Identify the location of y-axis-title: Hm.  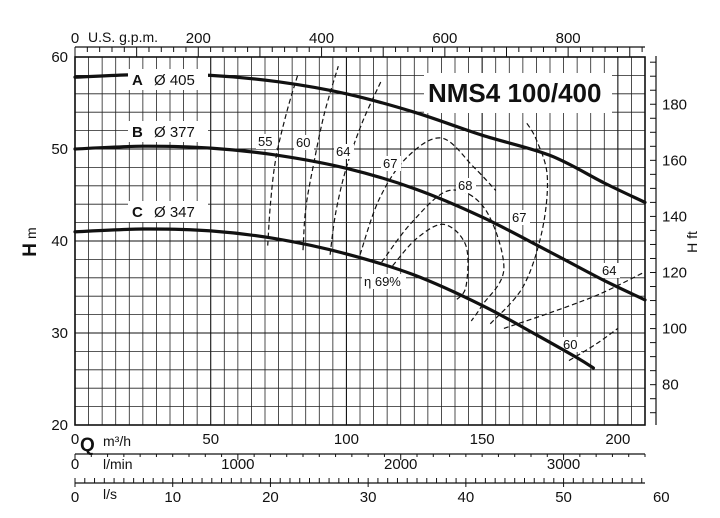
(30, 241).